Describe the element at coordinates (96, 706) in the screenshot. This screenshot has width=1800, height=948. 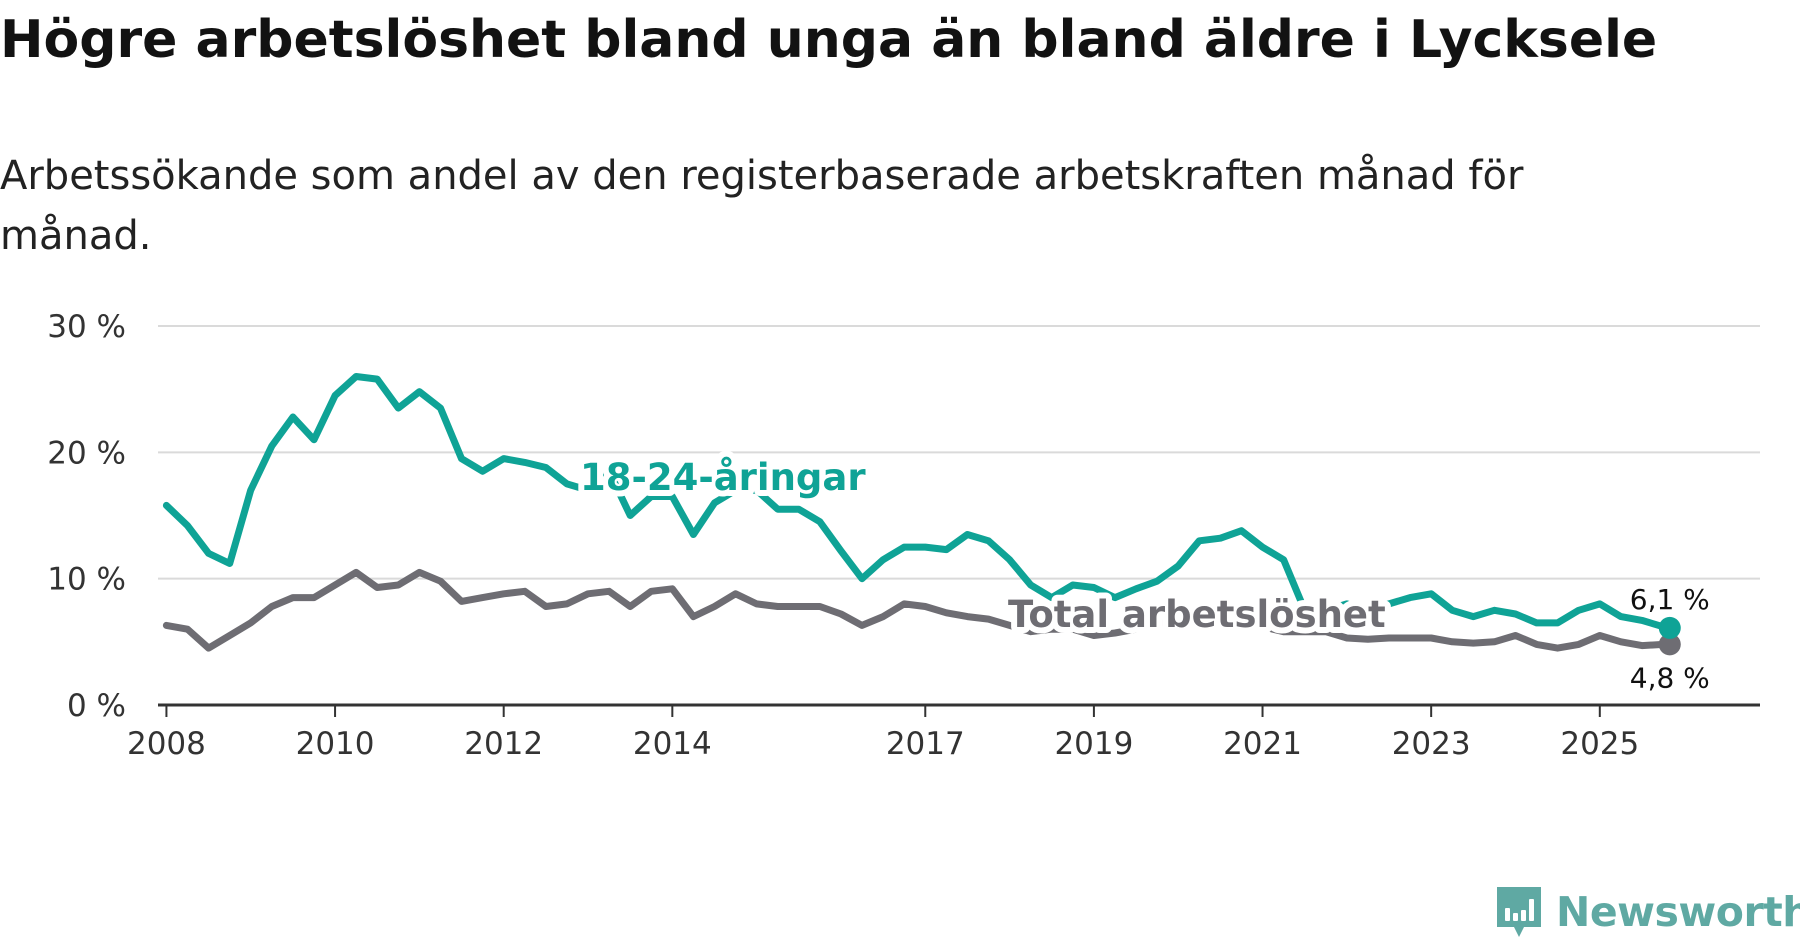
I see `y-tick-label: 0 %` at that location.